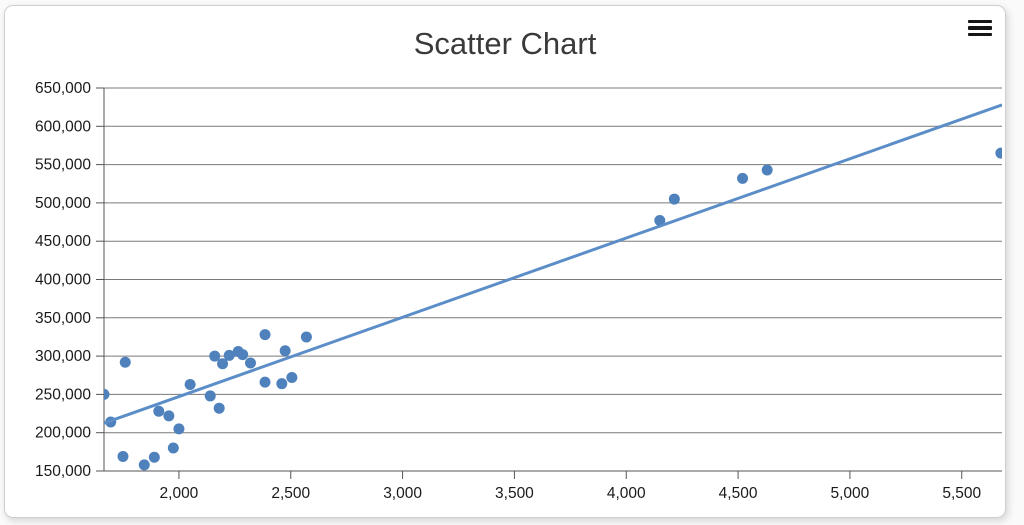 This screenshot has height=525, width=1024. What do you see at coordinates (63, 471) in the screenshot?
I see `y-axis-label: 150,000` at bounding box center [63, 471].